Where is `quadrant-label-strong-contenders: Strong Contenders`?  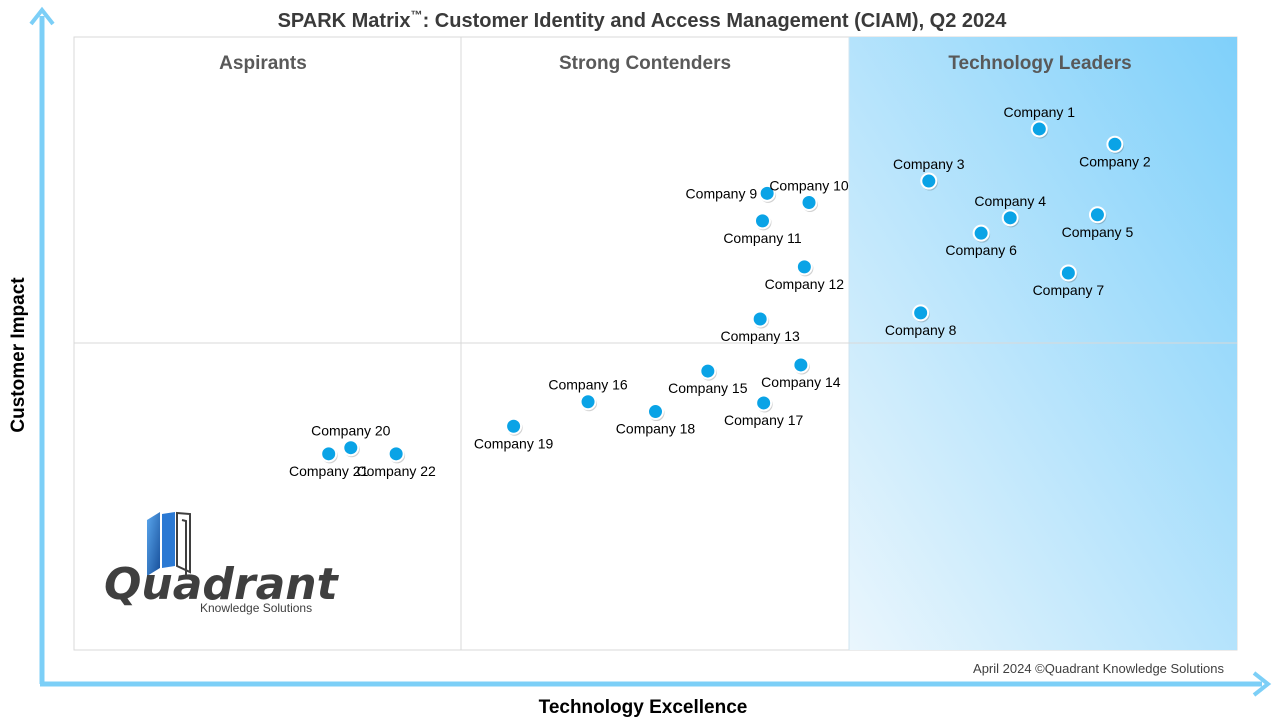
quadrant-label-strong-contenders: Strong Contenders is located at coordinates (645, 63).